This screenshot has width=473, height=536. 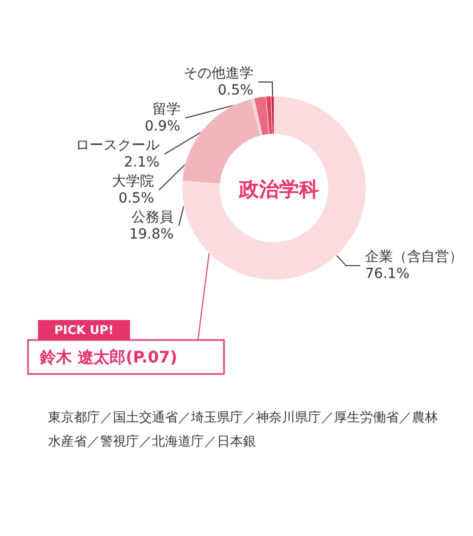 I want to click on text: 東京都庁／国土交通省／埼玉県庁／神奈川県庁／厚生労働省／農林水産省／警視庁／北海道庁／日本銀, so click(x=243, y=430).